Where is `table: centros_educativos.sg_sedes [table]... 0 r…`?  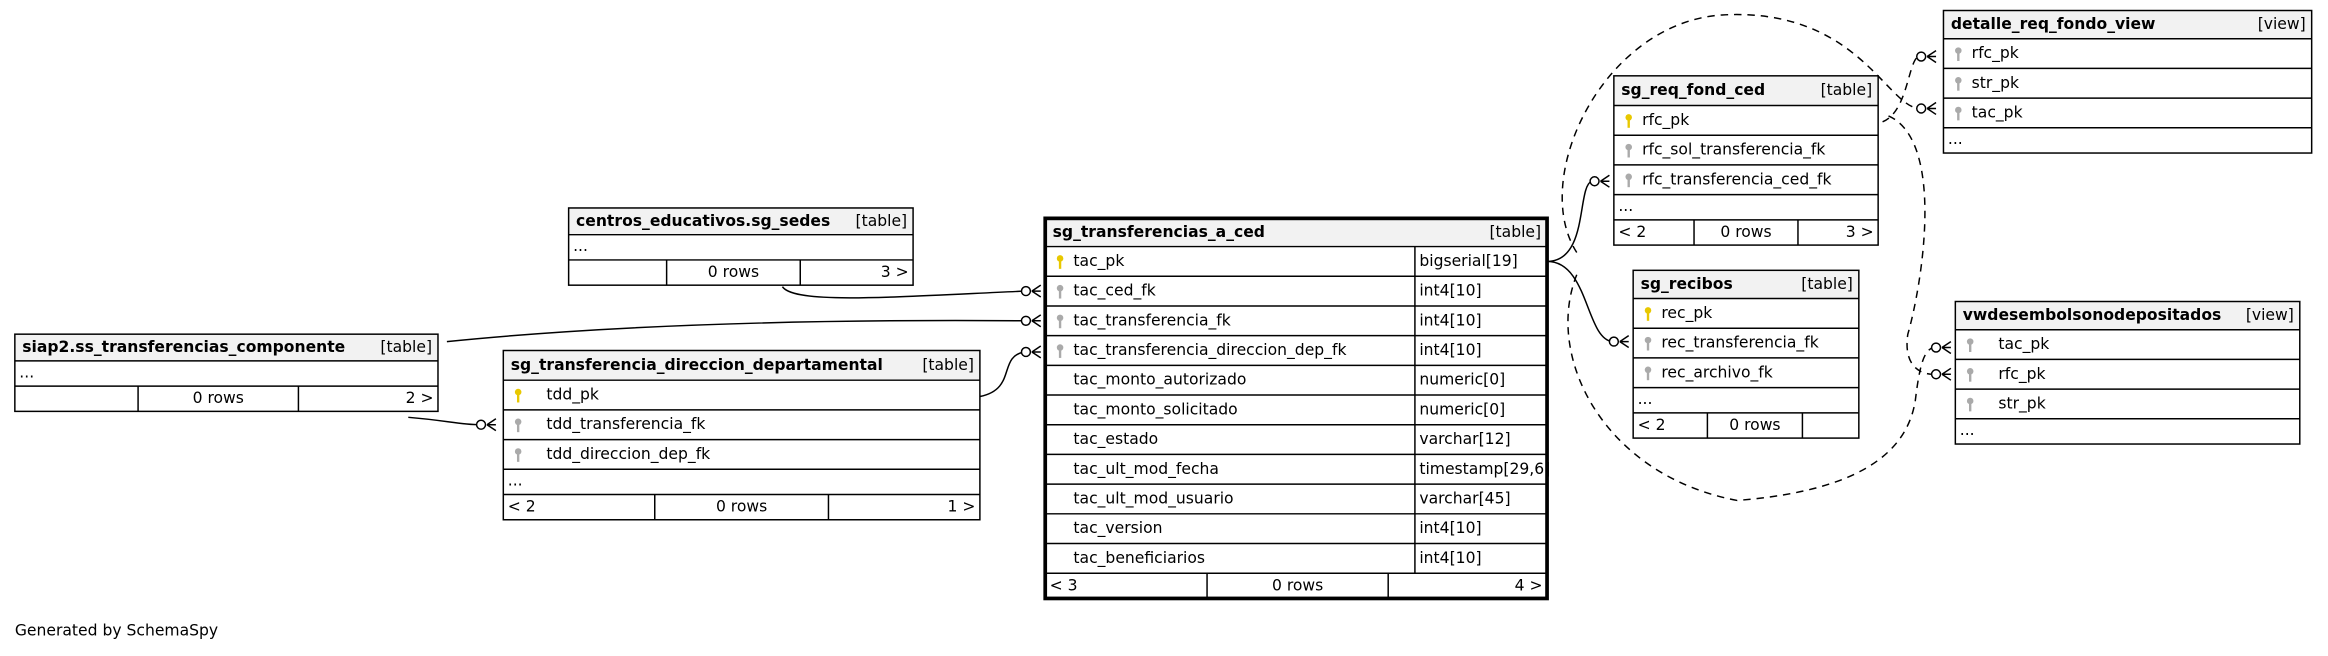 table: centros_educativos.sg_sedes [table]... 0 r… is located at coordinates (740, 246).